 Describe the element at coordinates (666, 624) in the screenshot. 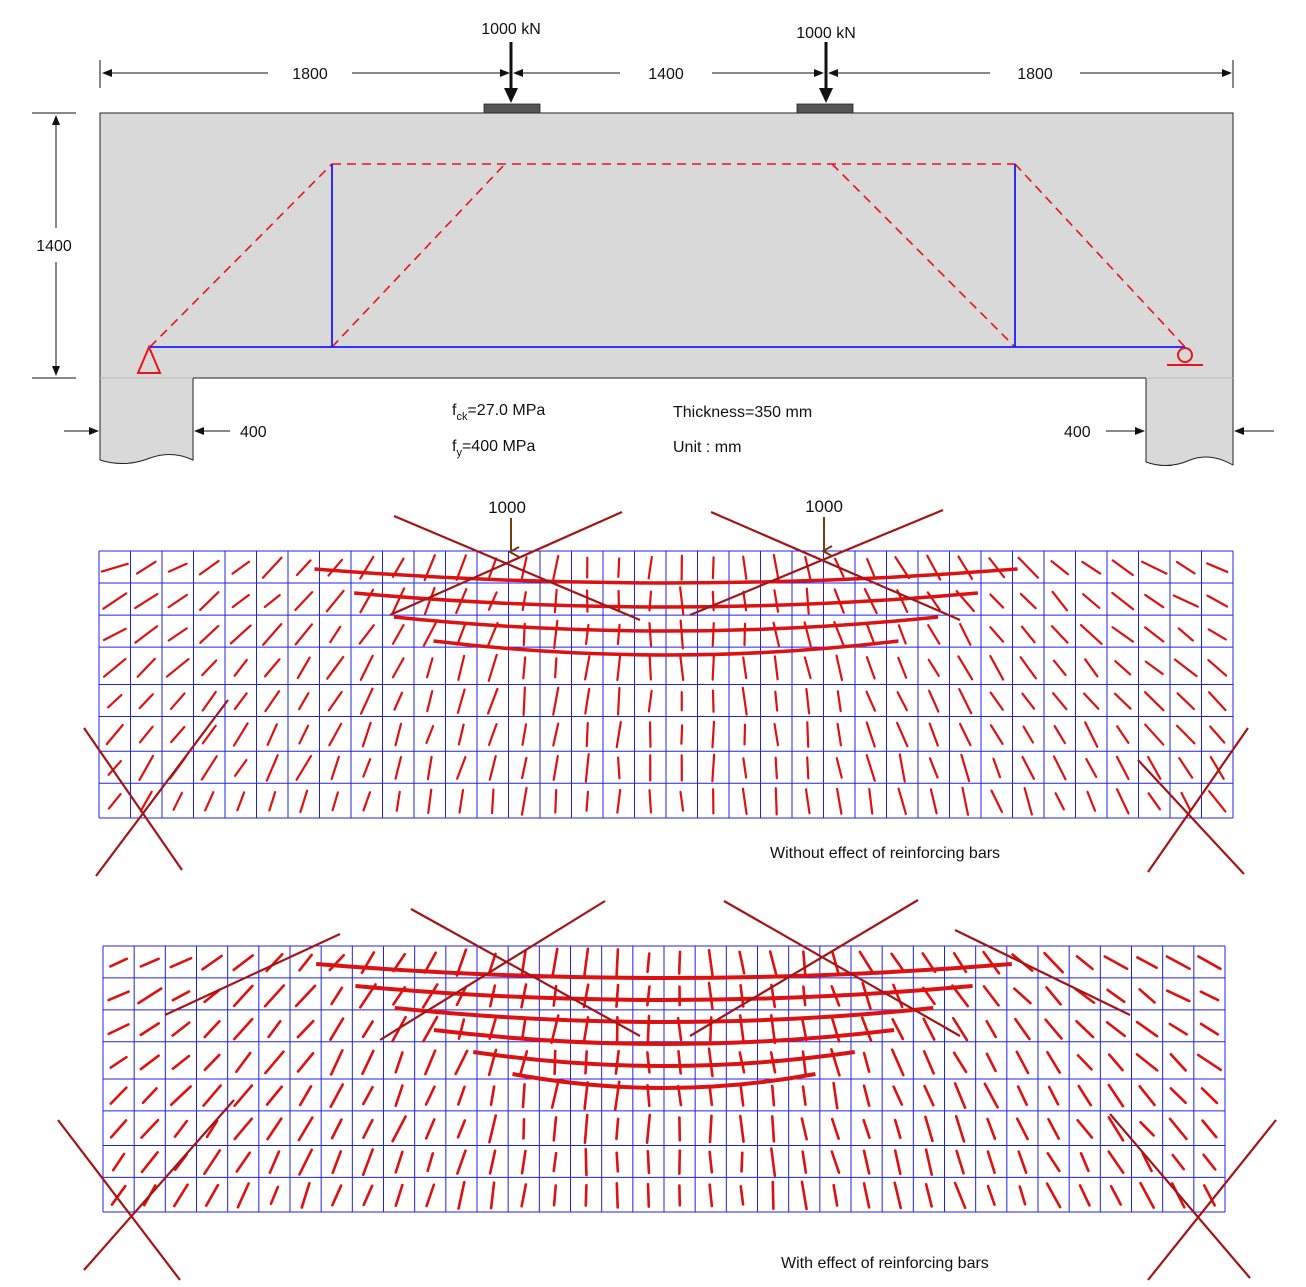

I see `compression-arc` at that location.